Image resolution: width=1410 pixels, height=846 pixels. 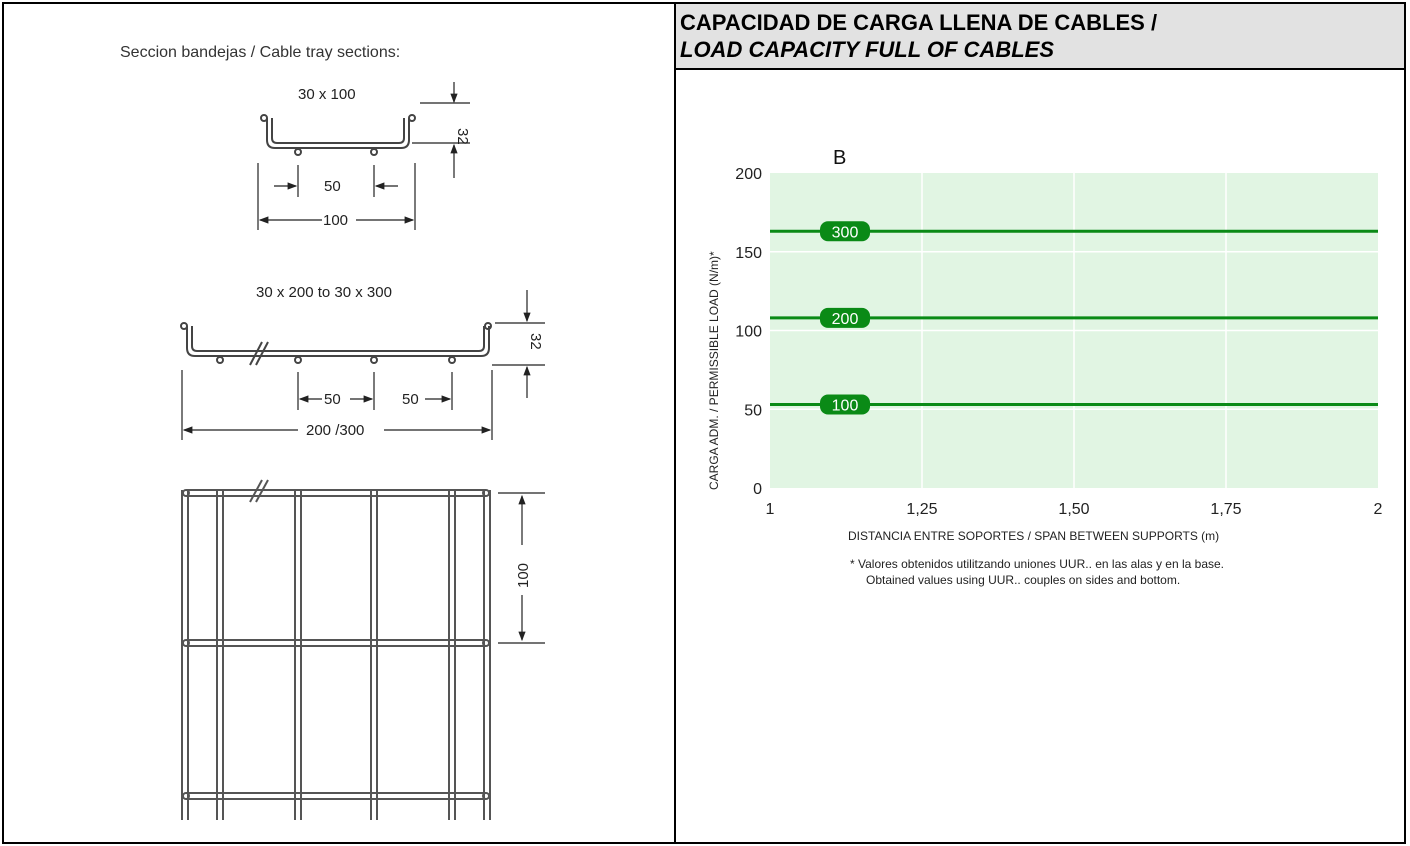 I want to click on y-tick-label: 100, so click(x=748, y=332).